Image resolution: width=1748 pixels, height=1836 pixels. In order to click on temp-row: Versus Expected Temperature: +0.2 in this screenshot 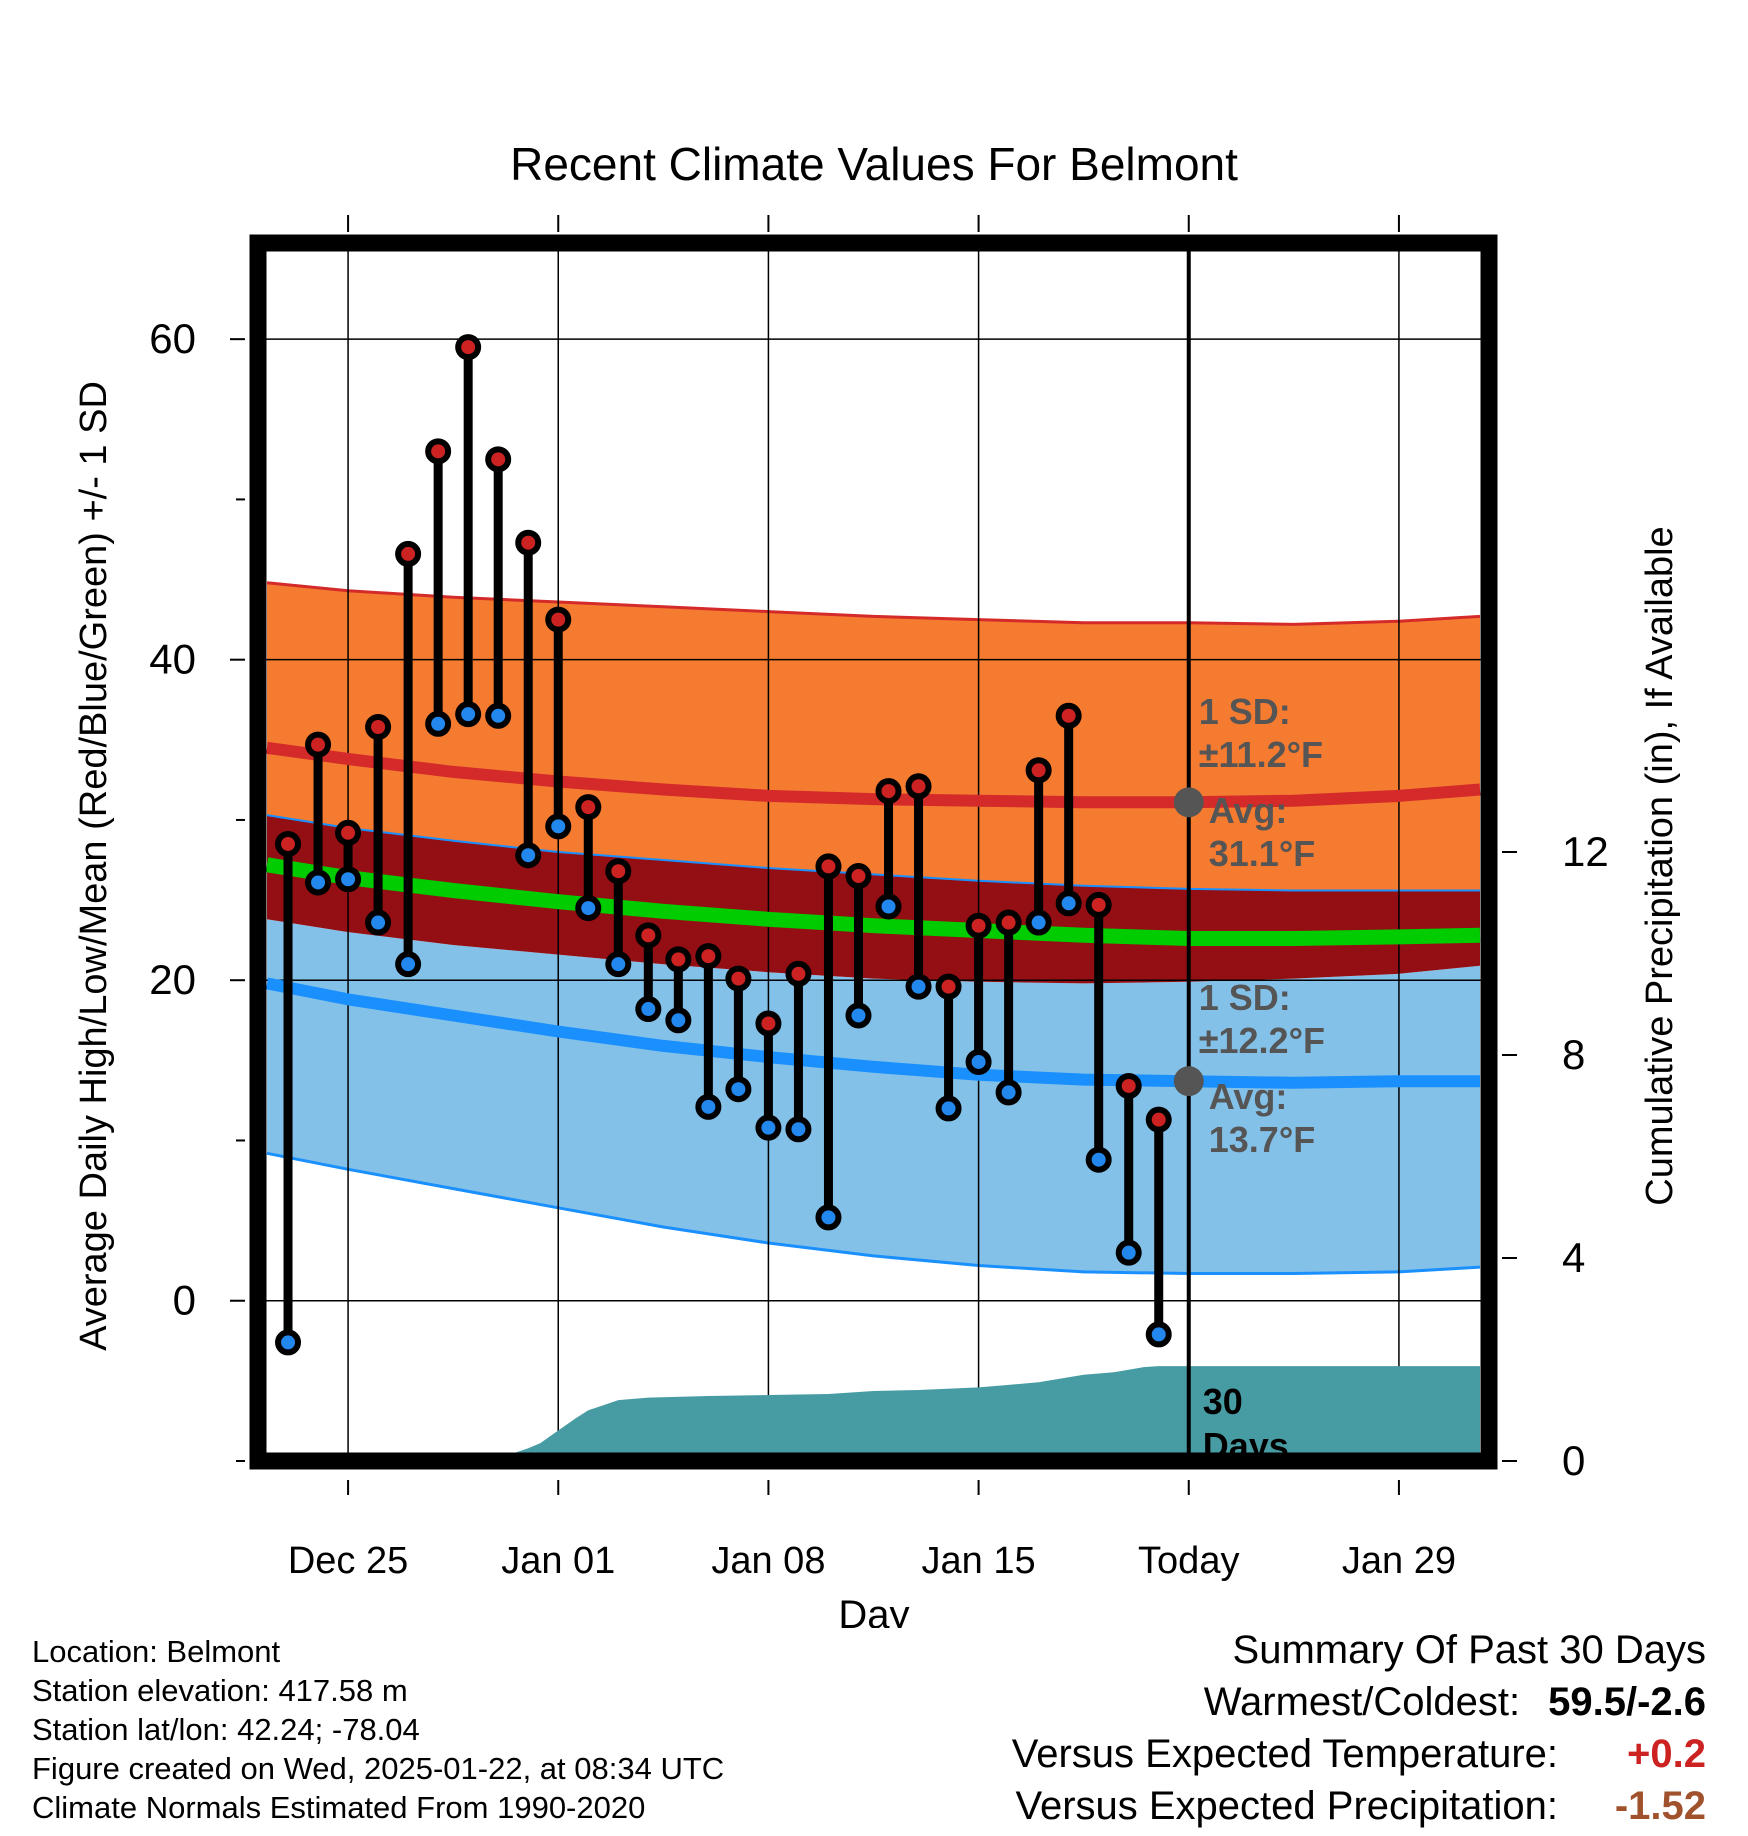, I will do `click(1359, 1758)`.